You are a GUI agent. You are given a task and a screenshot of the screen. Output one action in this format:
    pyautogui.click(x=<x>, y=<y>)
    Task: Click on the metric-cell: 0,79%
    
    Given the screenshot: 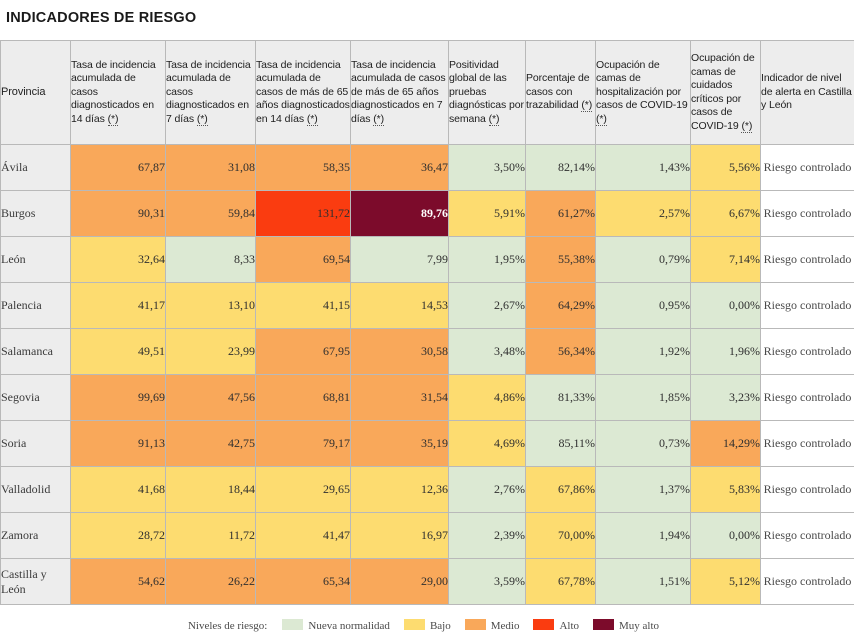 What is the action you would take?
    pyautogui.click(x=643, y=259)
    